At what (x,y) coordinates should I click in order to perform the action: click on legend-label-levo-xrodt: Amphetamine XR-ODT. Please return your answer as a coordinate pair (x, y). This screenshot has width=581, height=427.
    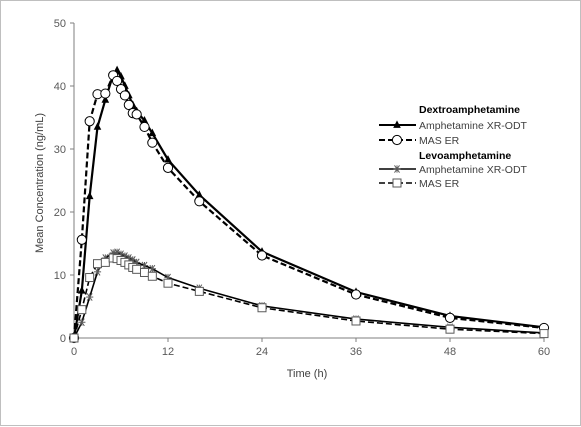
    Looking at the image, I should click on (473, 170).